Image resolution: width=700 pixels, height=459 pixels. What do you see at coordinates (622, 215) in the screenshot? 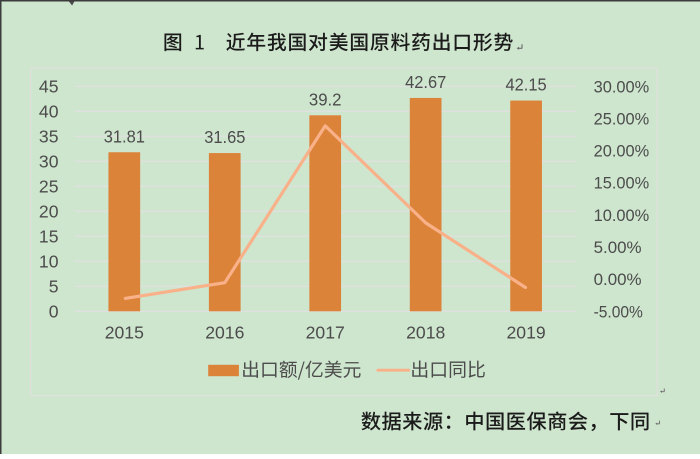
I see `svg-text: 10.00%` at bounding box center [622, 215].